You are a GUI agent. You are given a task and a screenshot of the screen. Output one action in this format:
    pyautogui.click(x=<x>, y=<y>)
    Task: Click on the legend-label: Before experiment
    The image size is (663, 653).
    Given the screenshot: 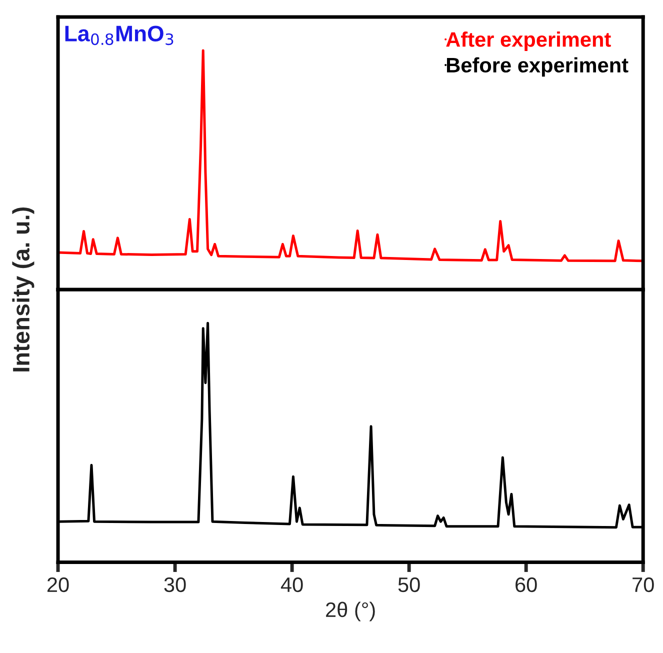 What is the action you would take?
    pyautogui.click(x=537, y=67)
    